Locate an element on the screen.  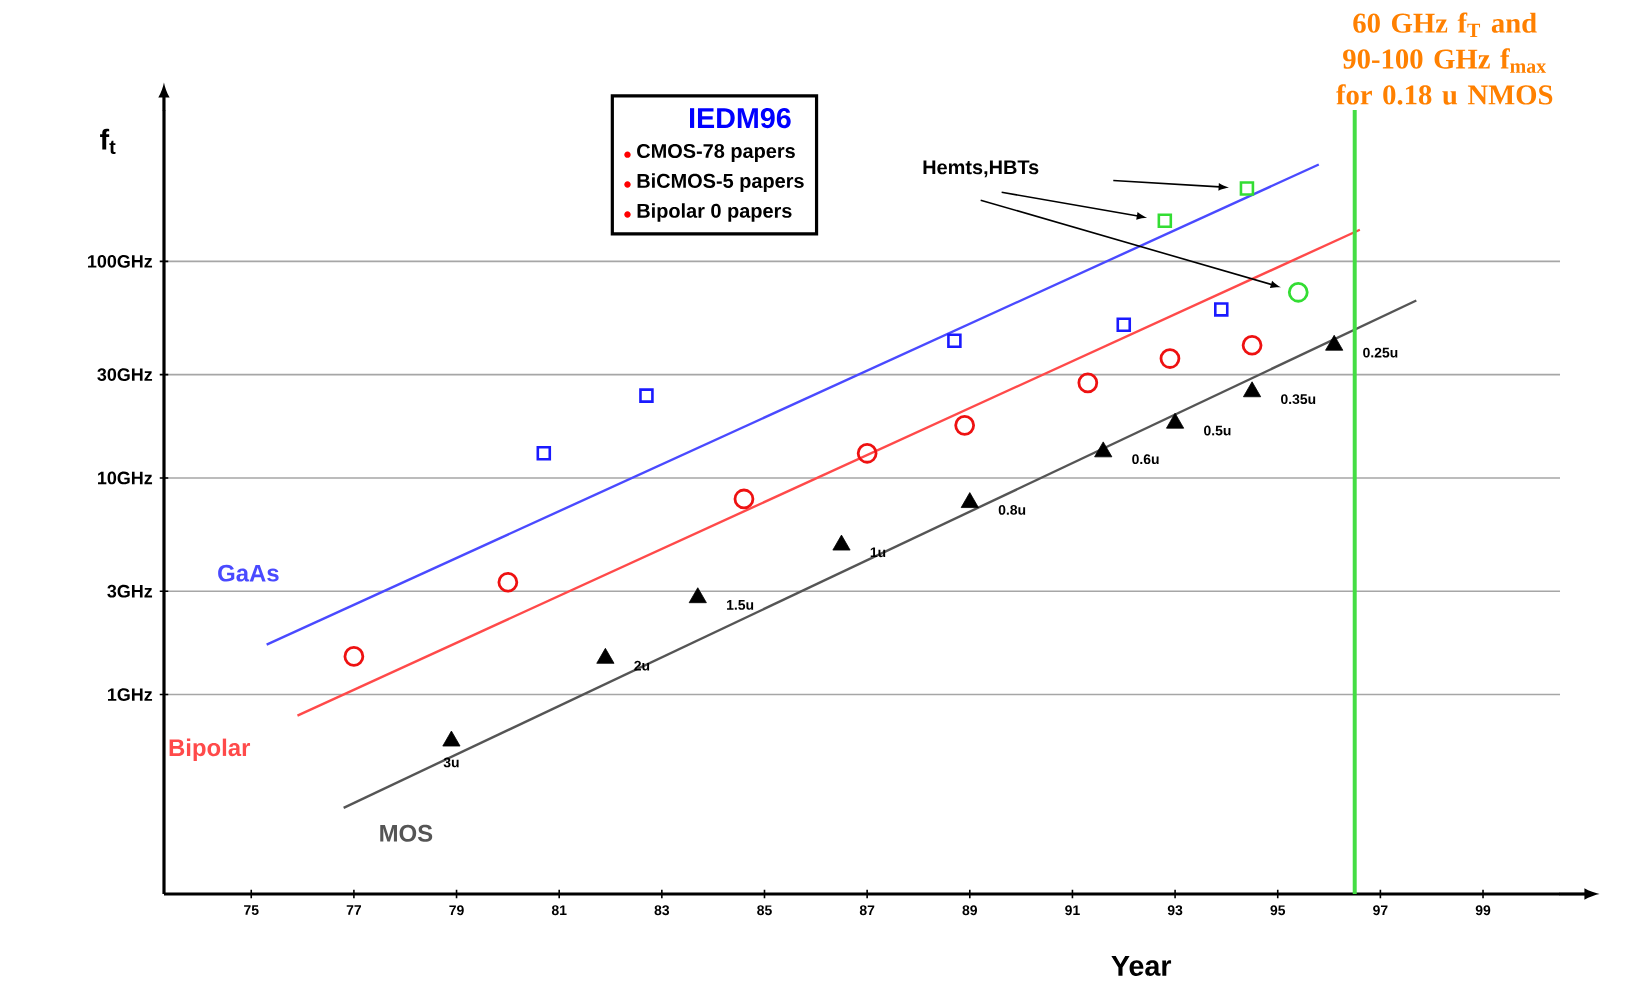
annotation: CMOS-78 papers is located at coordinates (716, 152).